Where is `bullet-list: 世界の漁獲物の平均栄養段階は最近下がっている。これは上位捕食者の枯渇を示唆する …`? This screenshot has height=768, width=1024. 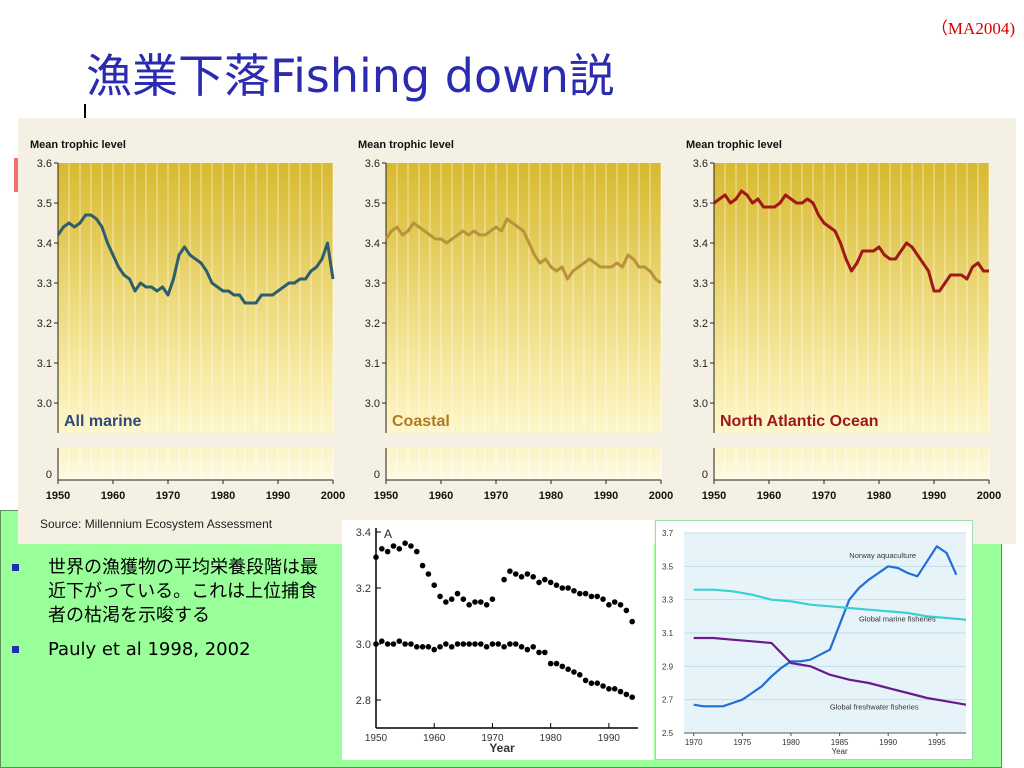 bullet-list: 世界の漁獲物の平均栄養段階は最近下がっている。これは上位捕食者の枯渇を示唆する … is located at coordinates (167, 614).